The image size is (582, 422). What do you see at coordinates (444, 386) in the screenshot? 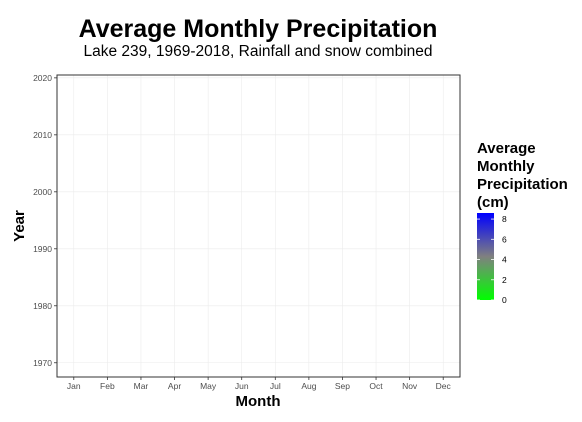
I see `x-tick-label: Dec` at bounding box center [444, 386].